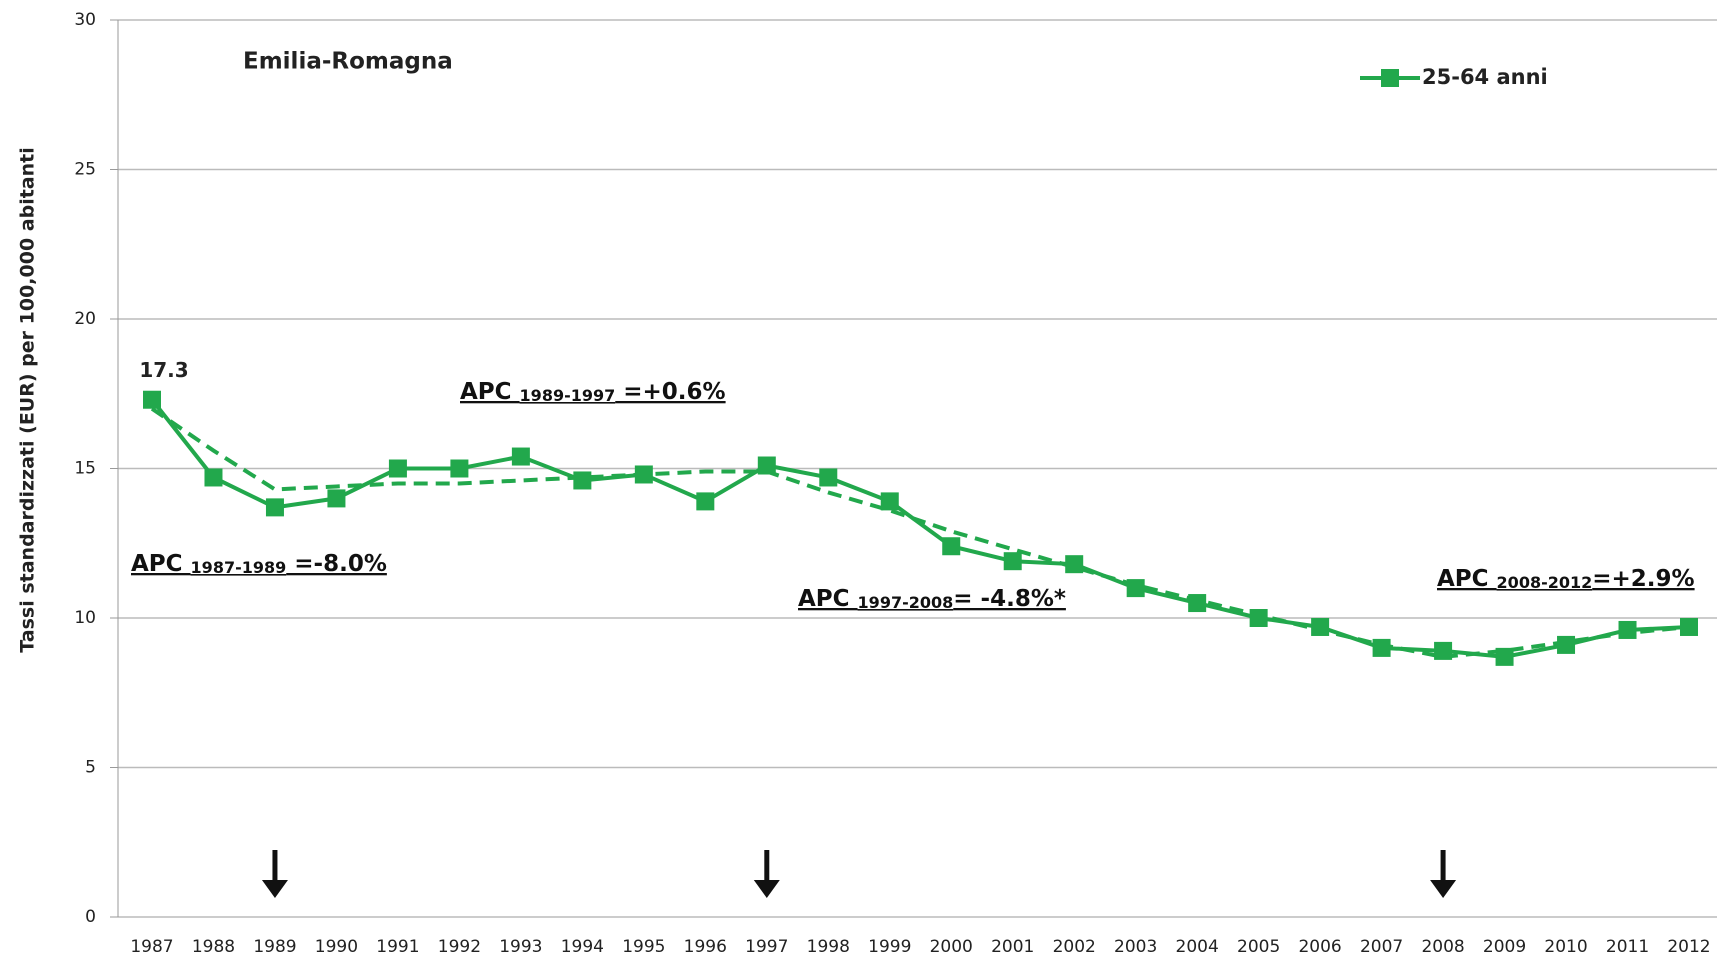 This screenshot has height=959, width=1717. Describe the element at coordinates (1390, 78) in the screenshot. I see `legend-marker` at that location.